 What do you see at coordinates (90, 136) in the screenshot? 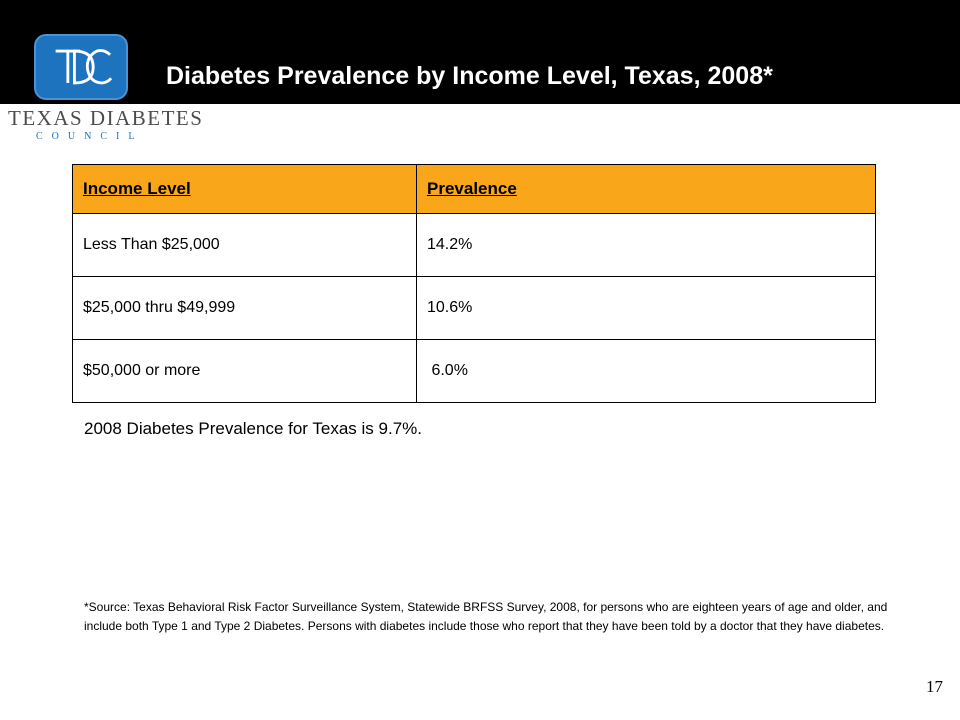
I see `logo-subword: COUNCIL` at bounding box center [90, 136].